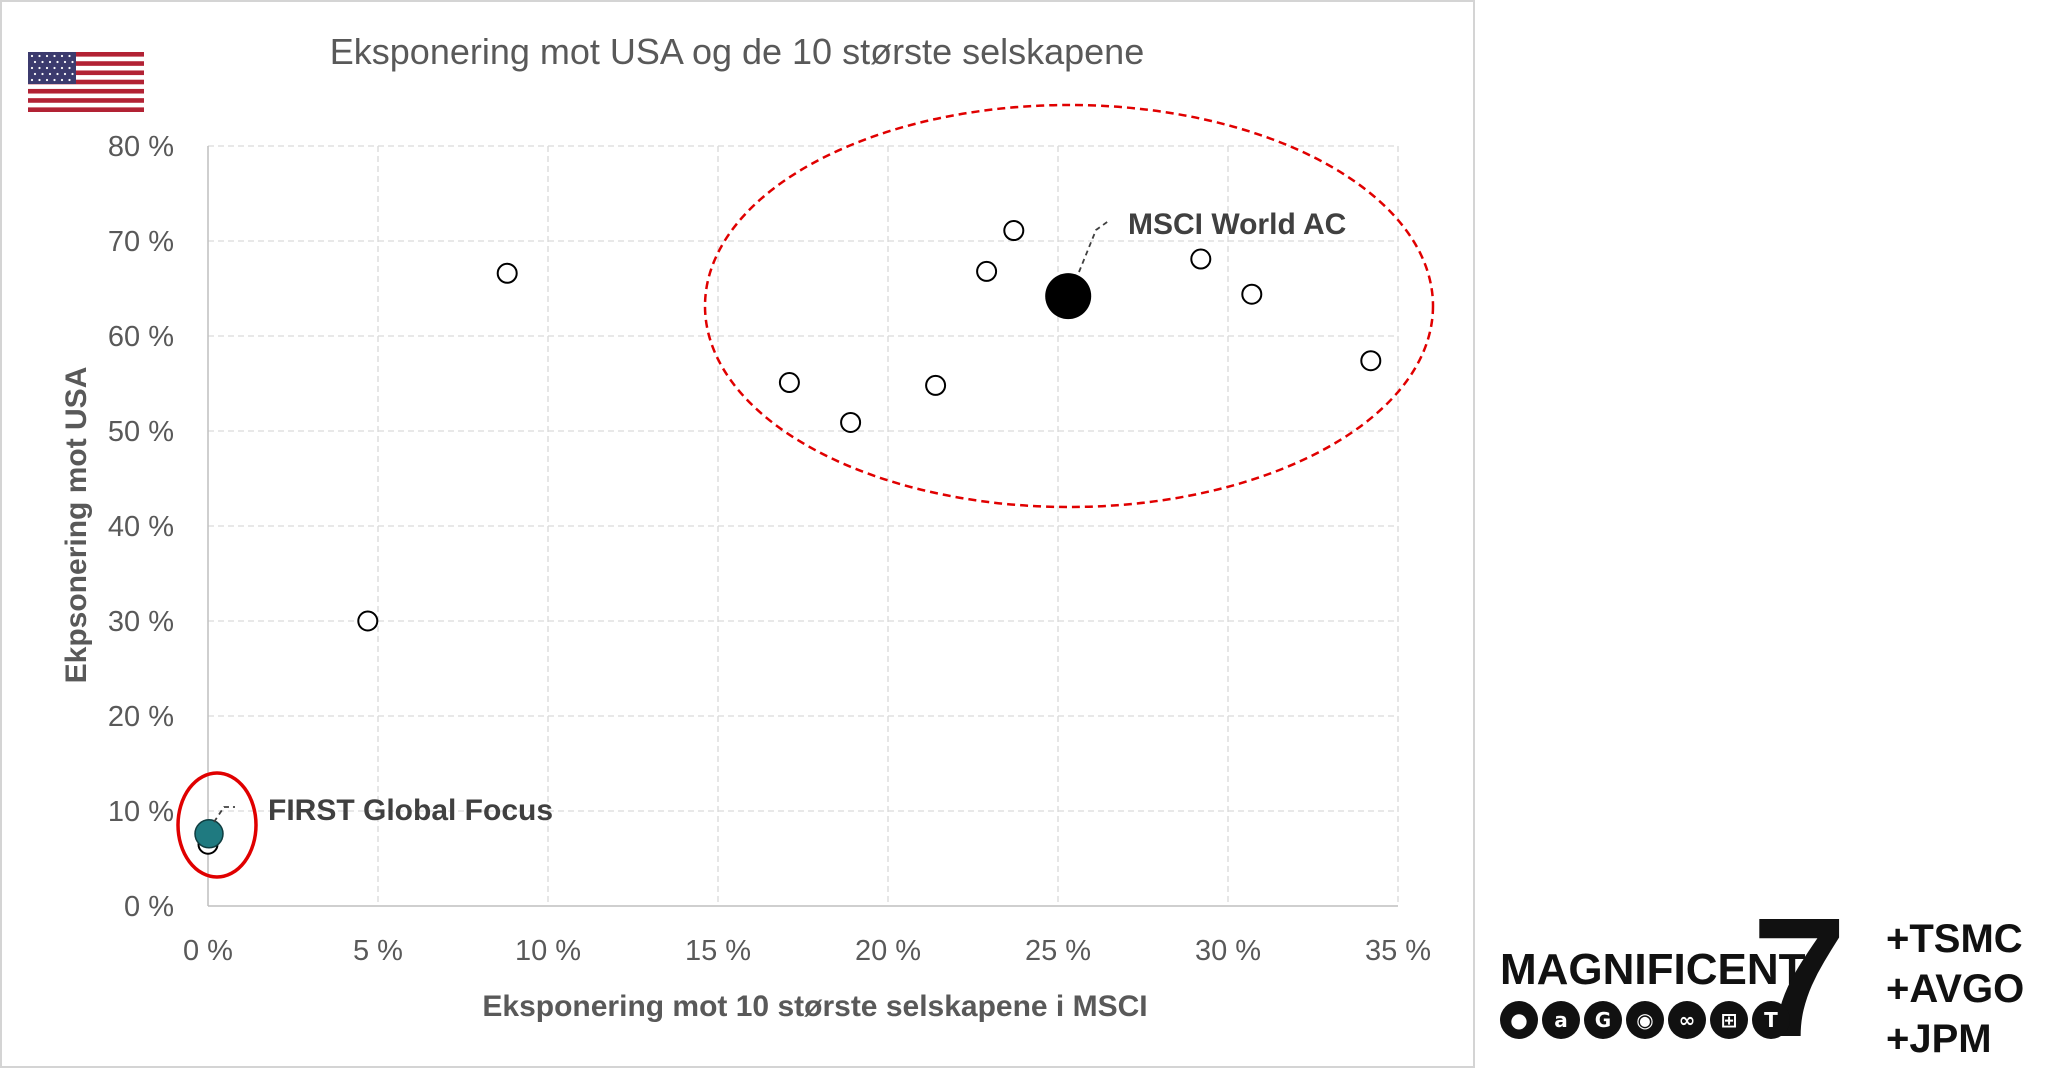 This screenshot has width=2048, height=1077. What do you see at coordinates (1687, 1020) in the screenshot?
I see `meta-icon: ∞` at bounding box center [1687, 1020].